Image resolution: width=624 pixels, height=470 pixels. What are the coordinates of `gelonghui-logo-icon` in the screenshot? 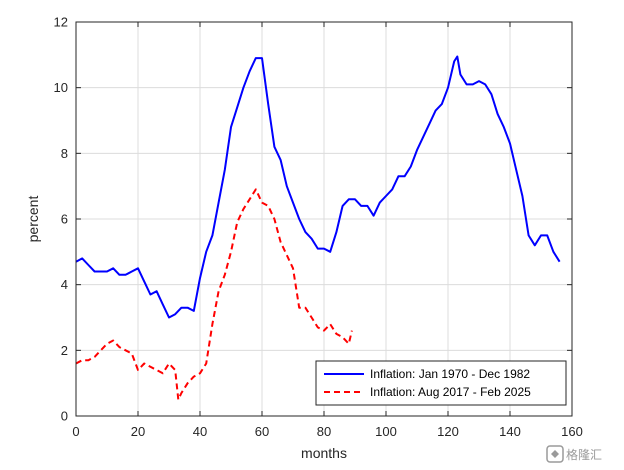 It's located at (555, 454).